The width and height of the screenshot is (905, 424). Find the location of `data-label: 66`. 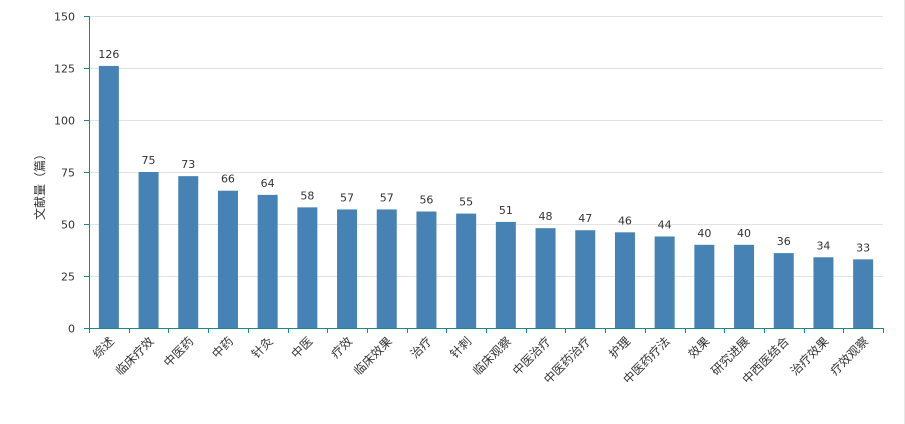

data-label: 66 is located at coordinates (228, 179).